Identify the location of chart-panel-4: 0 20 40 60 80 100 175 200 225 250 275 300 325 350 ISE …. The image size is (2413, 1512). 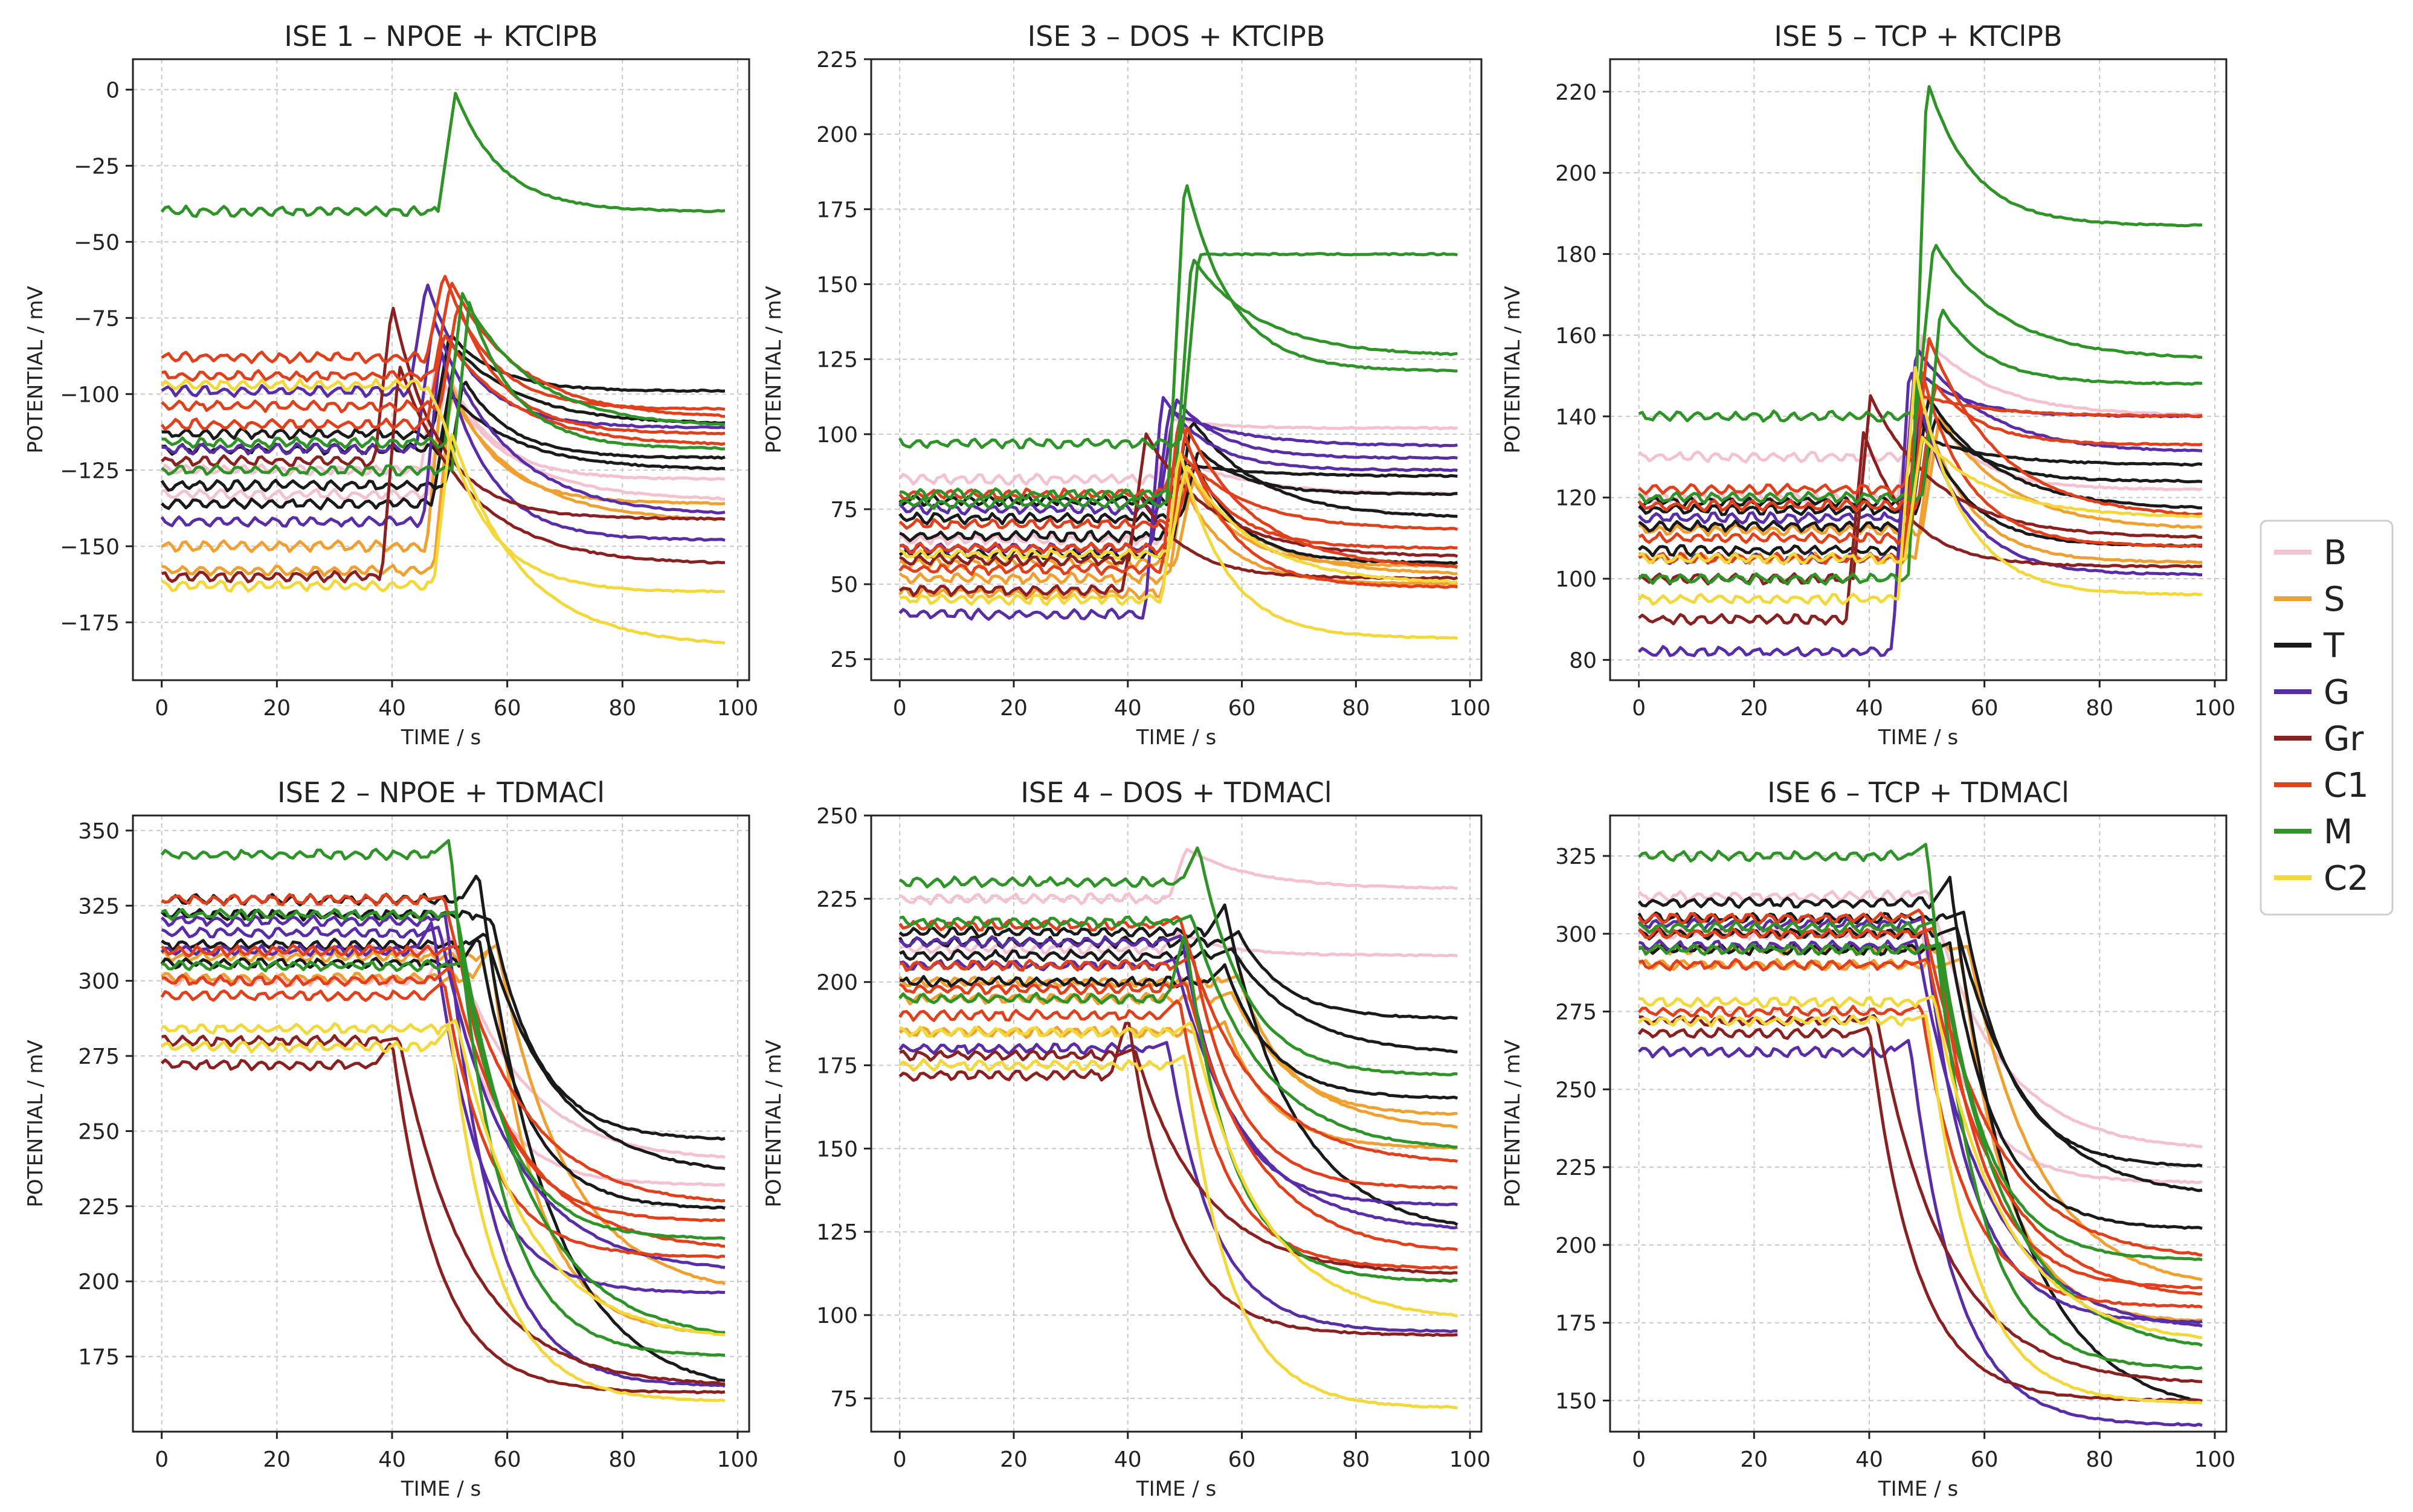
(391, 1138).